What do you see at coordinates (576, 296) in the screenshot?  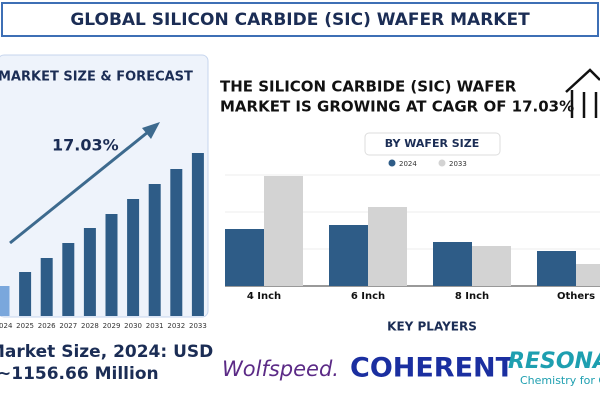 I see `x-tick-label: Others` at bounding box center [576, 296].